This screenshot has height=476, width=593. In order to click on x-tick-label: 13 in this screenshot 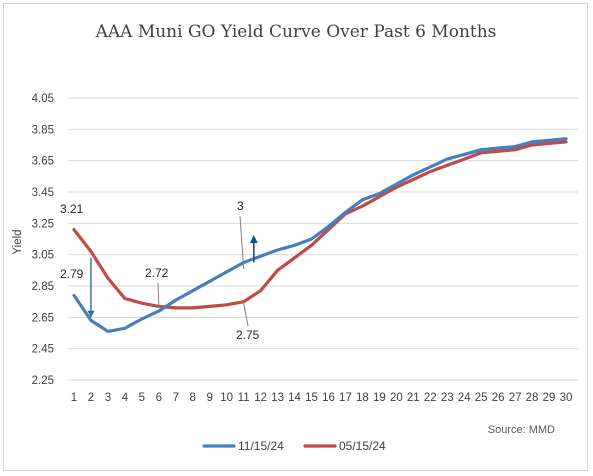, I will do `click(277, 398)`.